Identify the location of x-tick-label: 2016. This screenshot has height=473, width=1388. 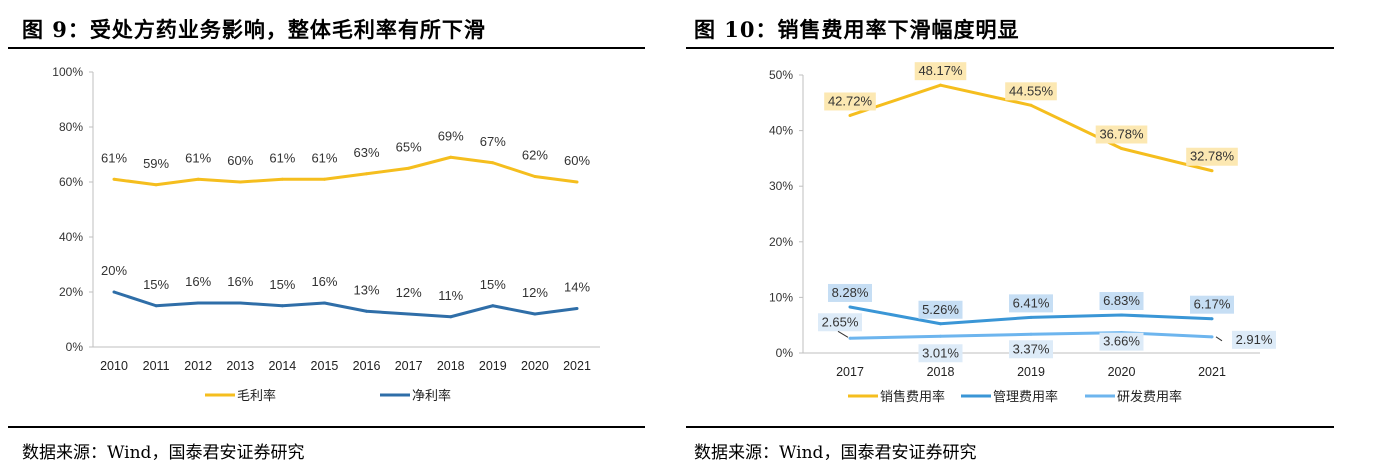
(367, 366).